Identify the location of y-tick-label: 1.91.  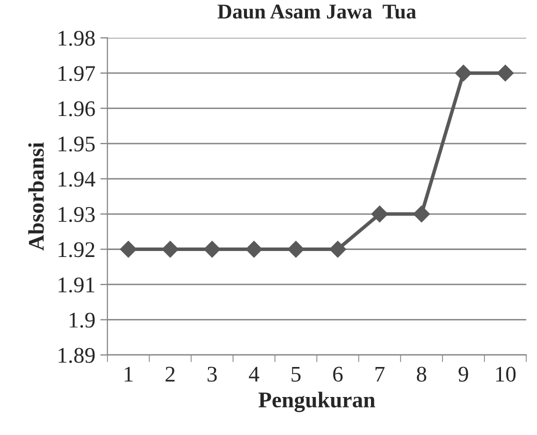
(76, 285).